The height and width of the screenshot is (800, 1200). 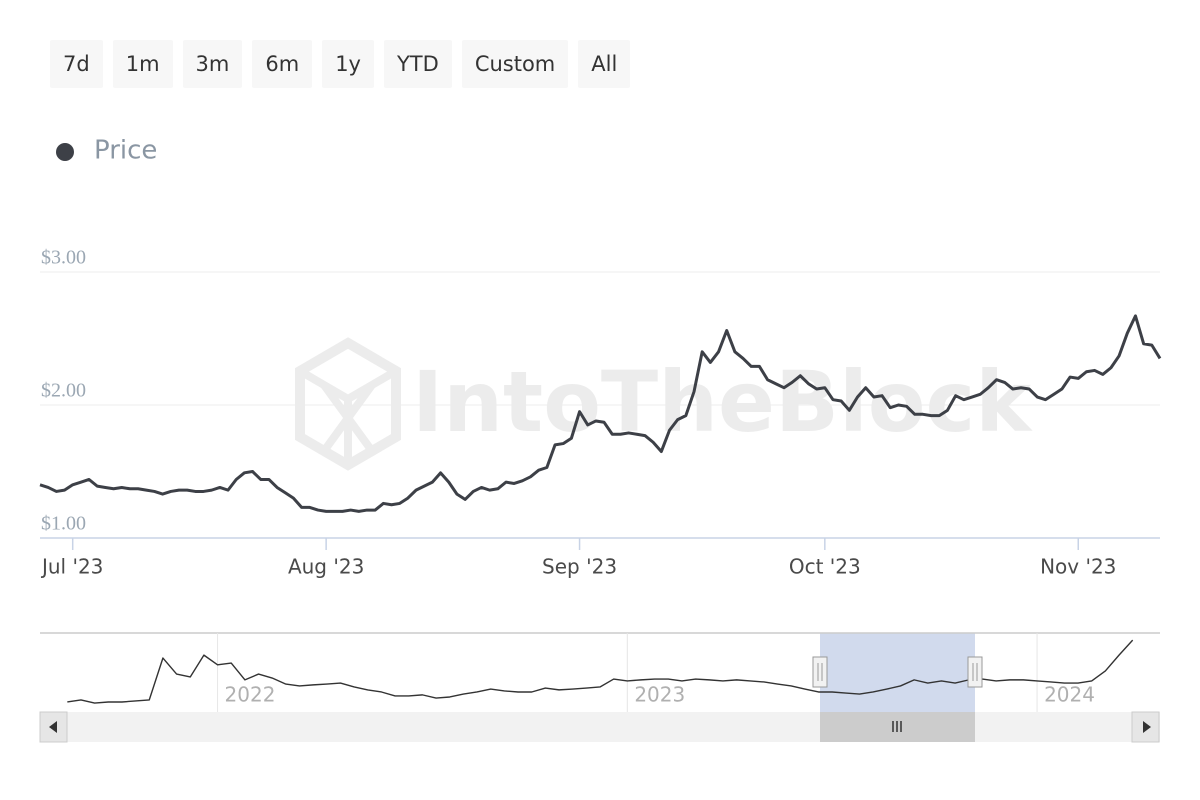 What do you see at coordinates (600, 671) in the screenshot?
I see `navigator-line` at bounding box center [600, 671].